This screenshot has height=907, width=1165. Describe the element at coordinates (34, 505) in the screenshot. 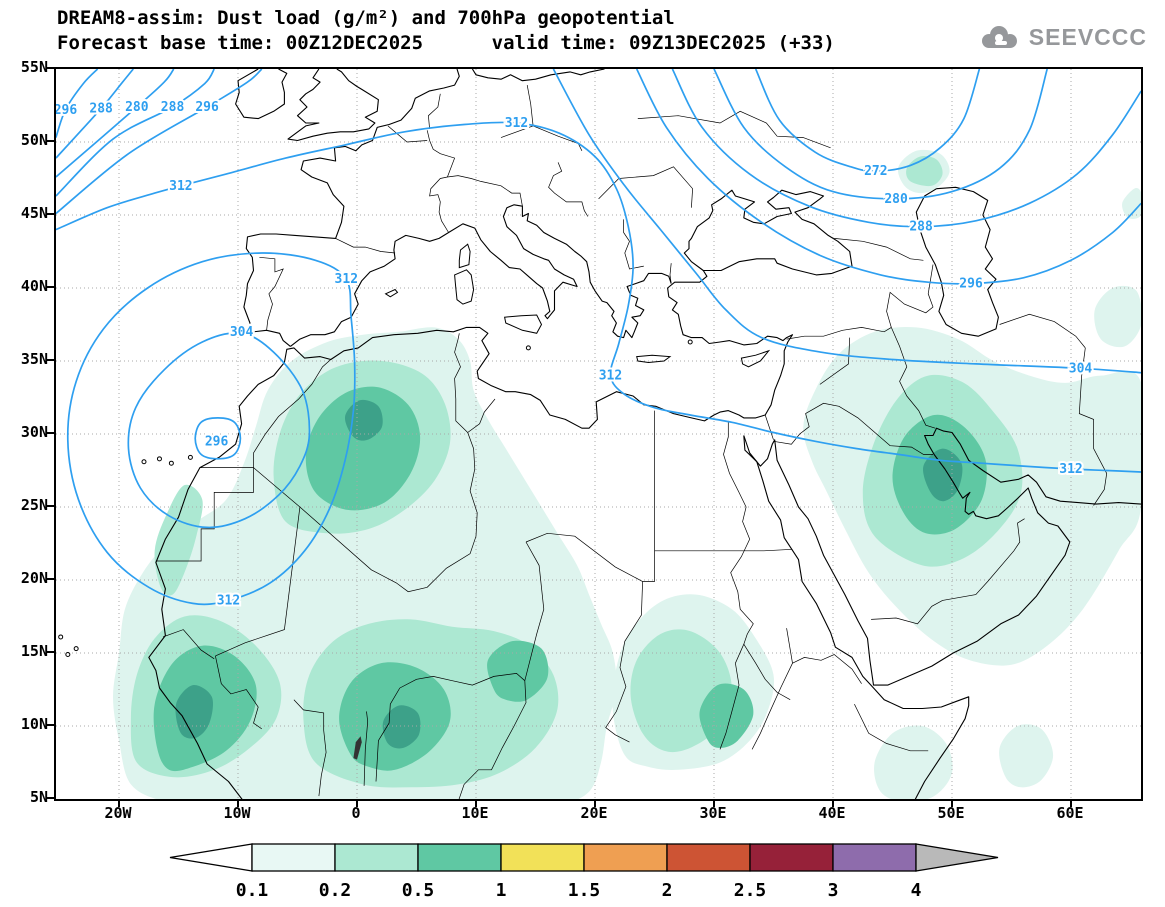

I see `y-axis-tick-label: 25N` at that location.